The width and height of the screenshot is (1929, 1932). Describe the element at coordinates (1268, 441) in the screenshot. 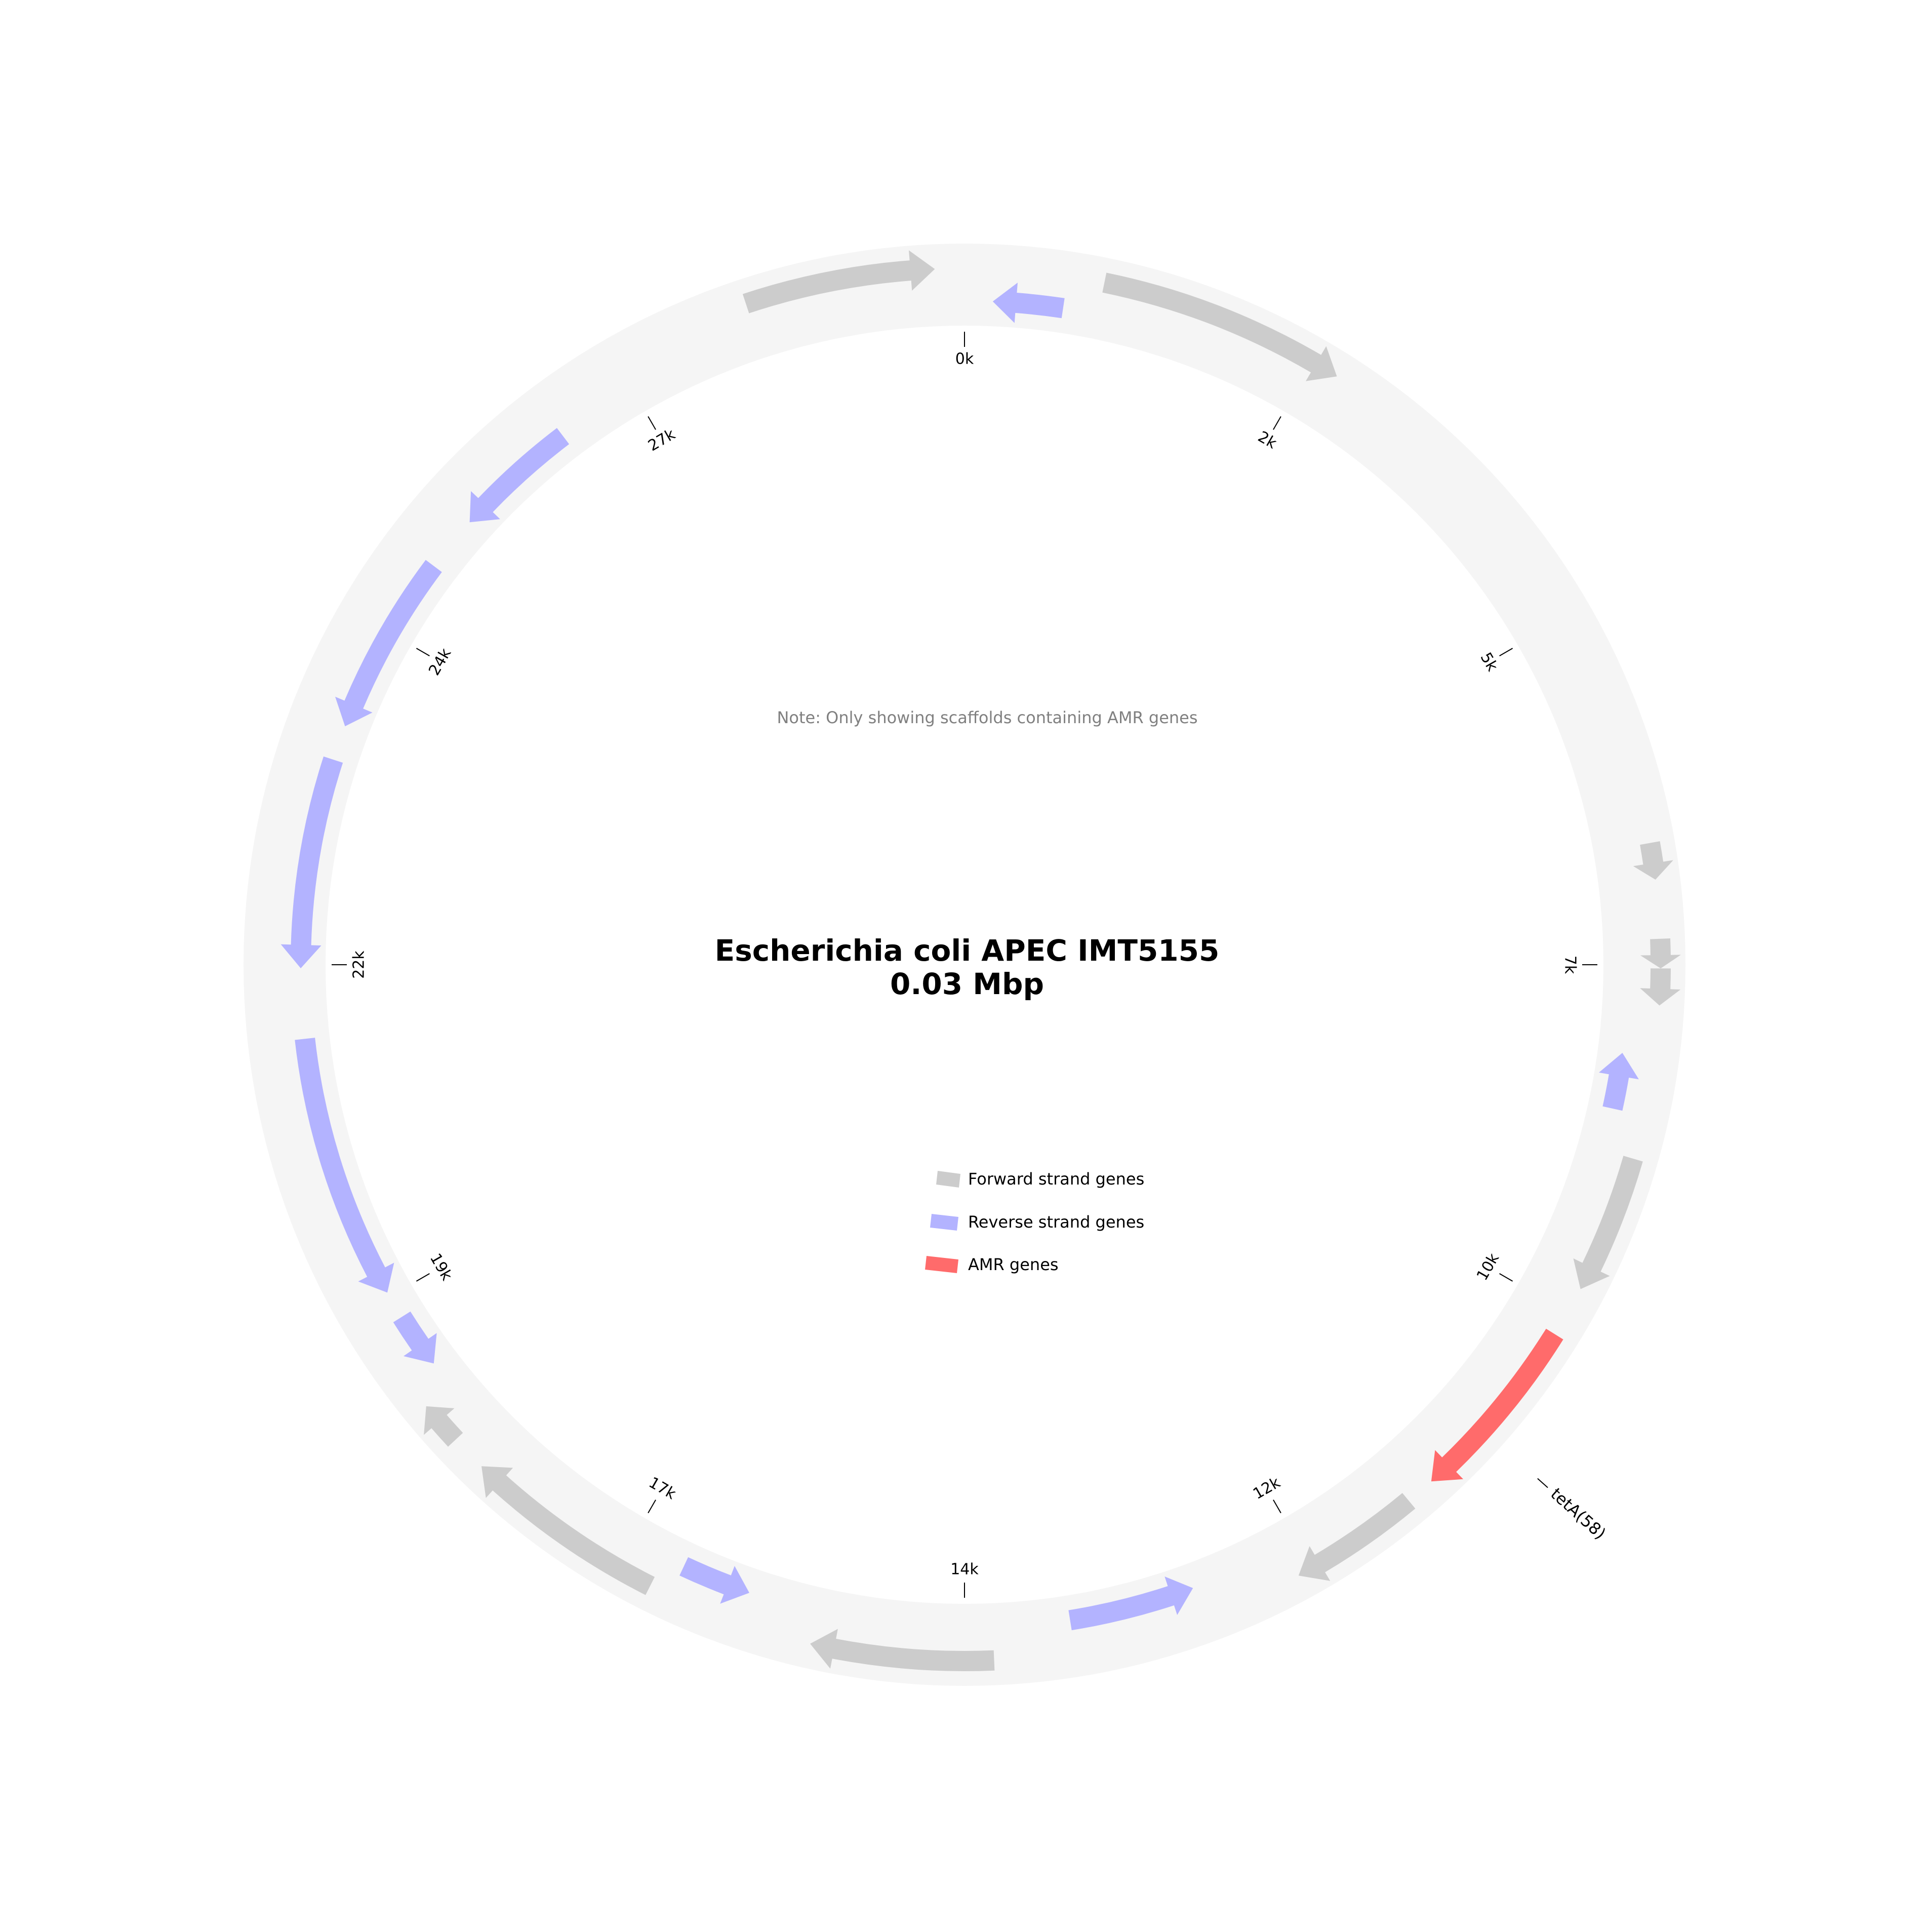

I see `tick-label: 2k` at that location.